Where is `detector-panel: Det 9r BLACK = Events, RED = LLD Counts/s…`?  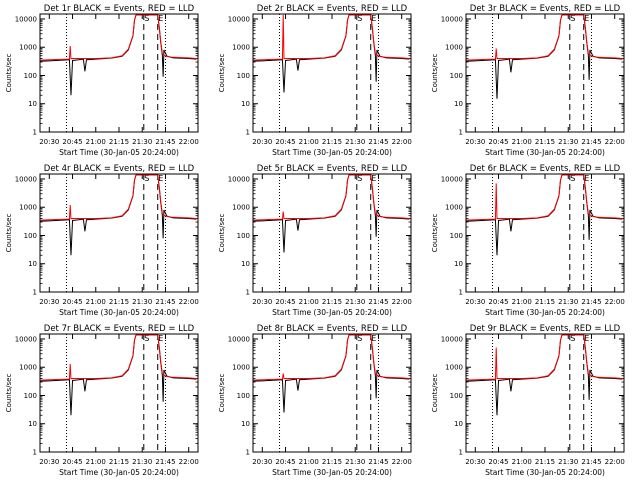 detector-panel: Det 9r BLACK = Events, RED = LLD Counts/s… is located at coordinates (528, 400).